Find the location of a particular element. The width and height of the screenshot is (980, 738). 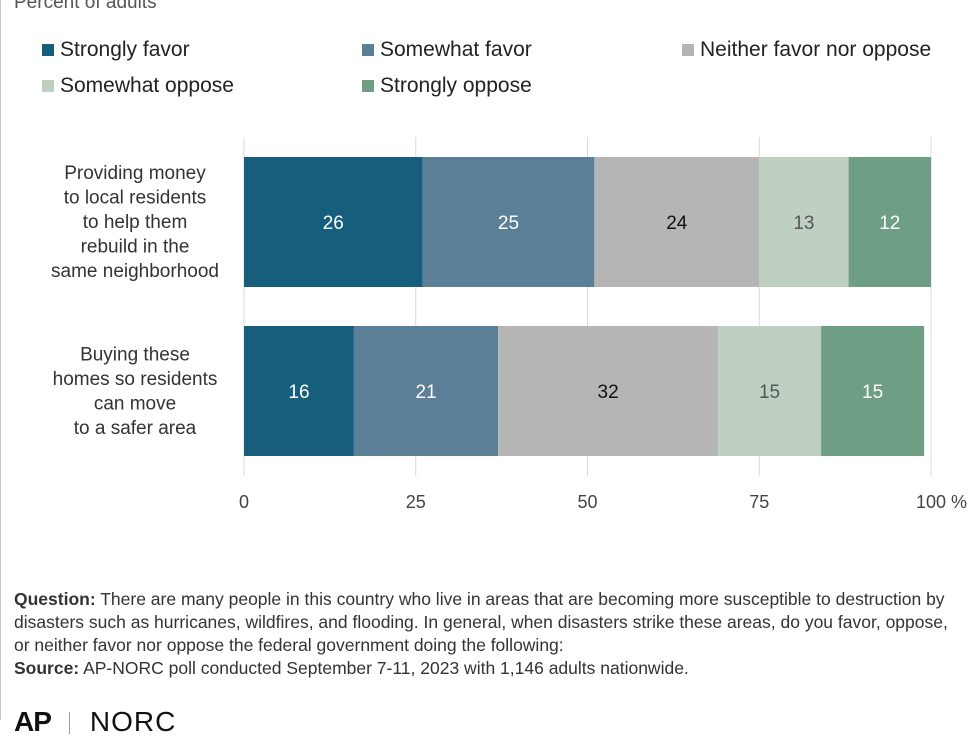

frame-border is located at coordinates (0, 360).